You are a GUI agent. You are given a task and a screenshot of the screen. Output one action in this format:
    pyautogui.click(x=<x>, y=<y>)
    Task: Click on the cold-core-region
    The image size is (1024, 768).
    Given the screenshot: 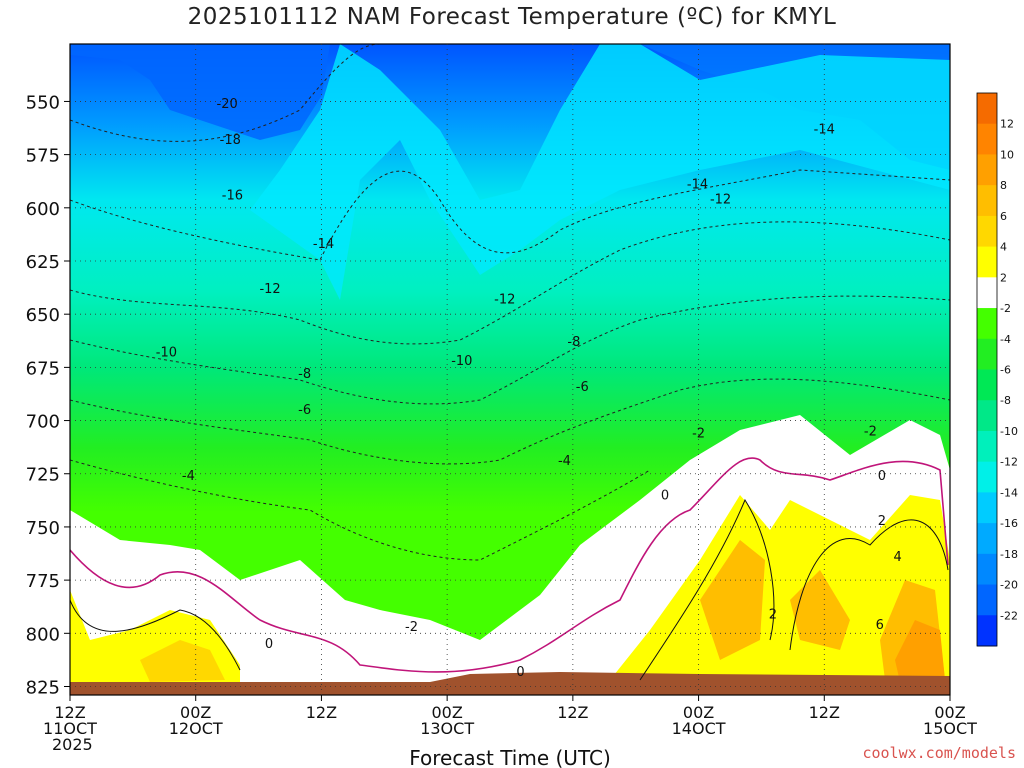 What is the action you would take?
    pyautogui.click(x=200, y=92)
    